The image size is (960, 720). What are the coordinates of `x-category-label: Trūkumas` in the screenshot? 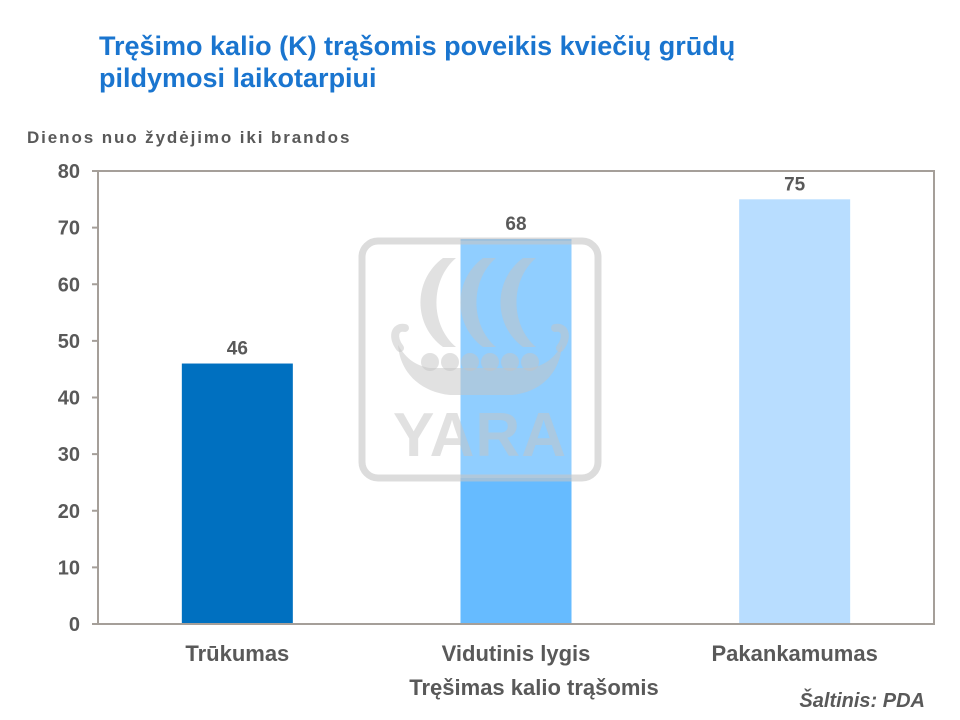 It's located at (237, 653).